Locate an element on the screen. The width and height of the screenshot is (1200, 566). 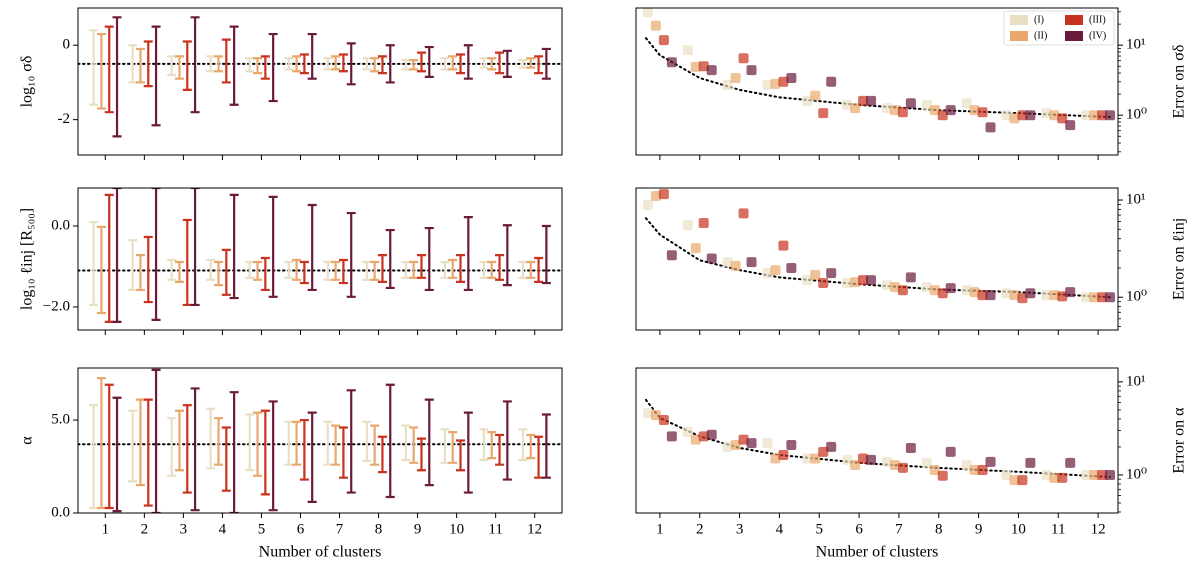
axes-frame is located at coordinates (877, 81).